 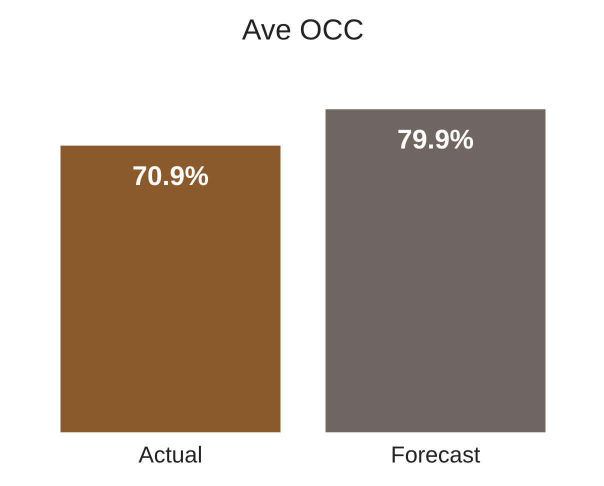 I want to click on data-label: 79.9%, so click(x=435, y=139).